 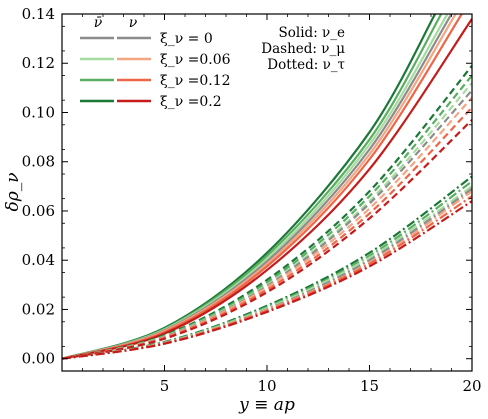 I want to click on y-tick-label: 0.04, so click(x=38, y=260).